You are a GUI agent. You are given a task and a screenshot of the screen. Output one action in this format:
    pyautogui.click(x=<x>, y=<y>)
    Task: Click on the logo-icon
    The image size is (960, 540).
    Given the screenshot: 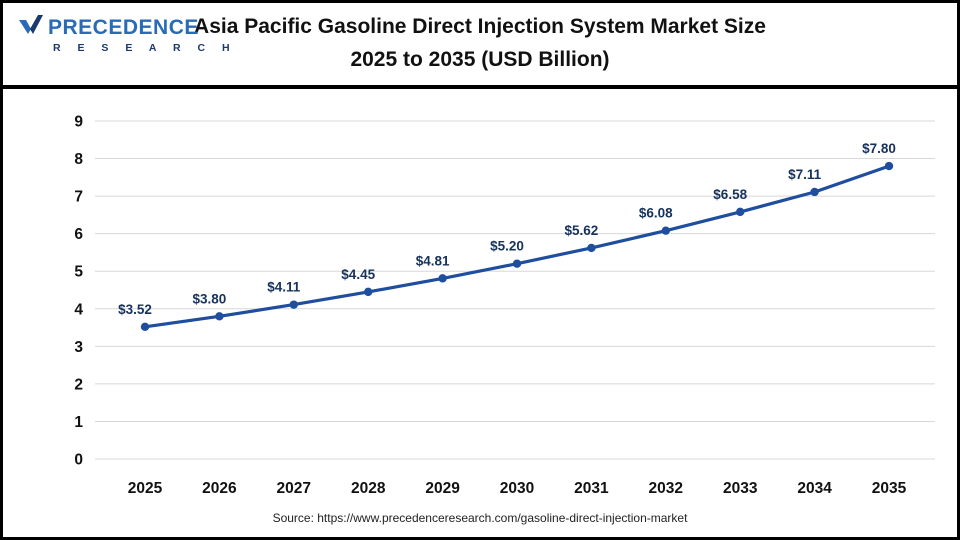 What is the action you would take?
    pyautogui.click(x=31, y=27)
    